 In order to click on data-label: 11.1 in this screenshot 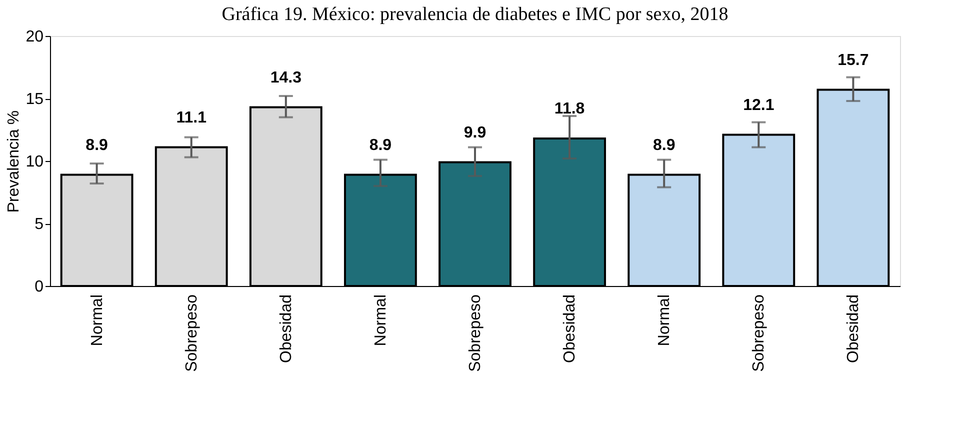, I will do `click(191, 117)`.